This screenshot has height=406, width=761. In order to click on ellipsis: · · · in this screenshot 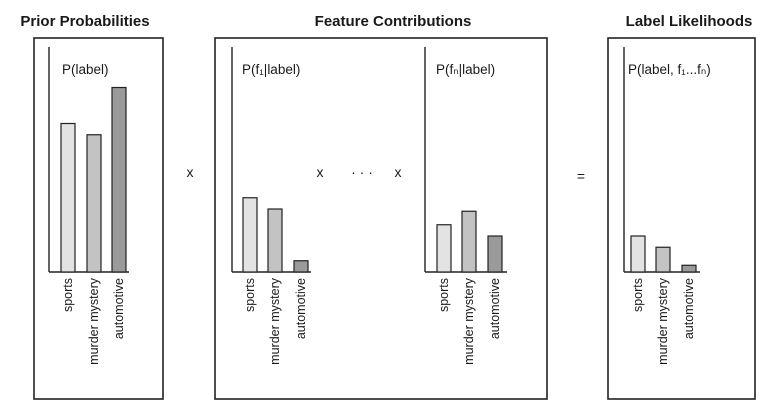, I will do `click(362, 172)`.